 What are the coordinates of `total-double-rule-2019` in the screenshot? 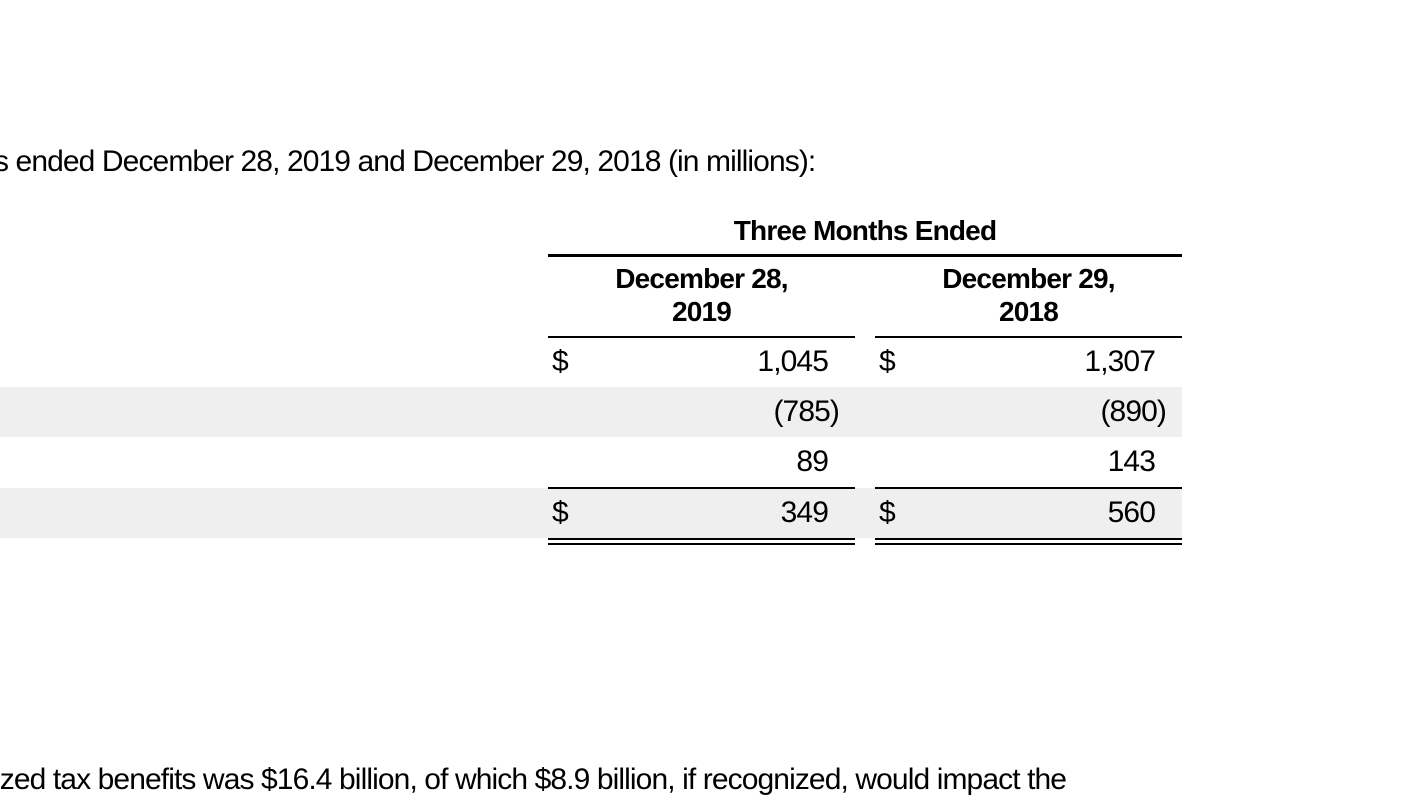 It's located at (701, 541).